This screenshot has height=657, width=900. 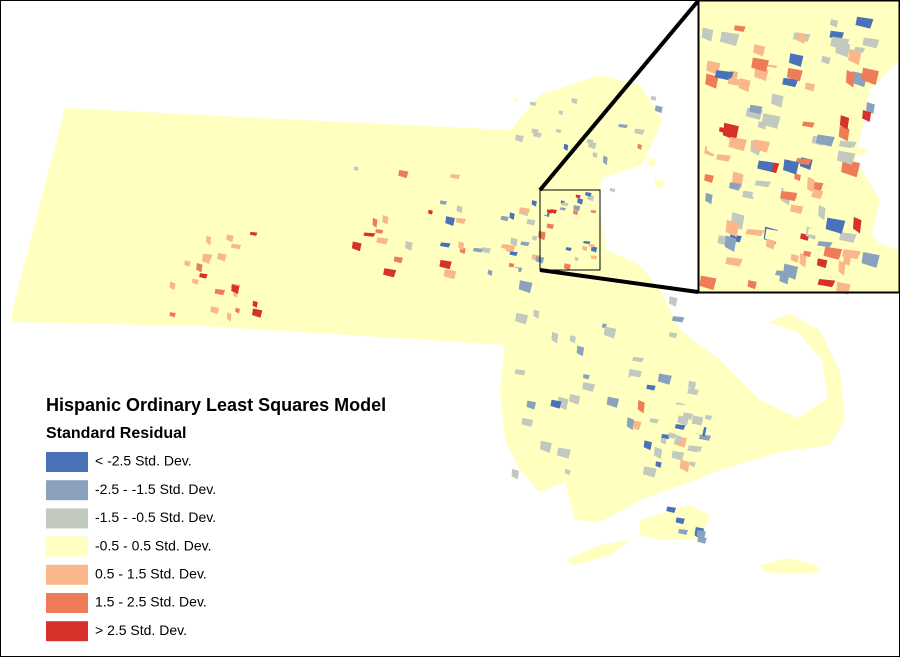 I want to click on legend-subtitle: Standard Residual, so click(x=116, y=433).